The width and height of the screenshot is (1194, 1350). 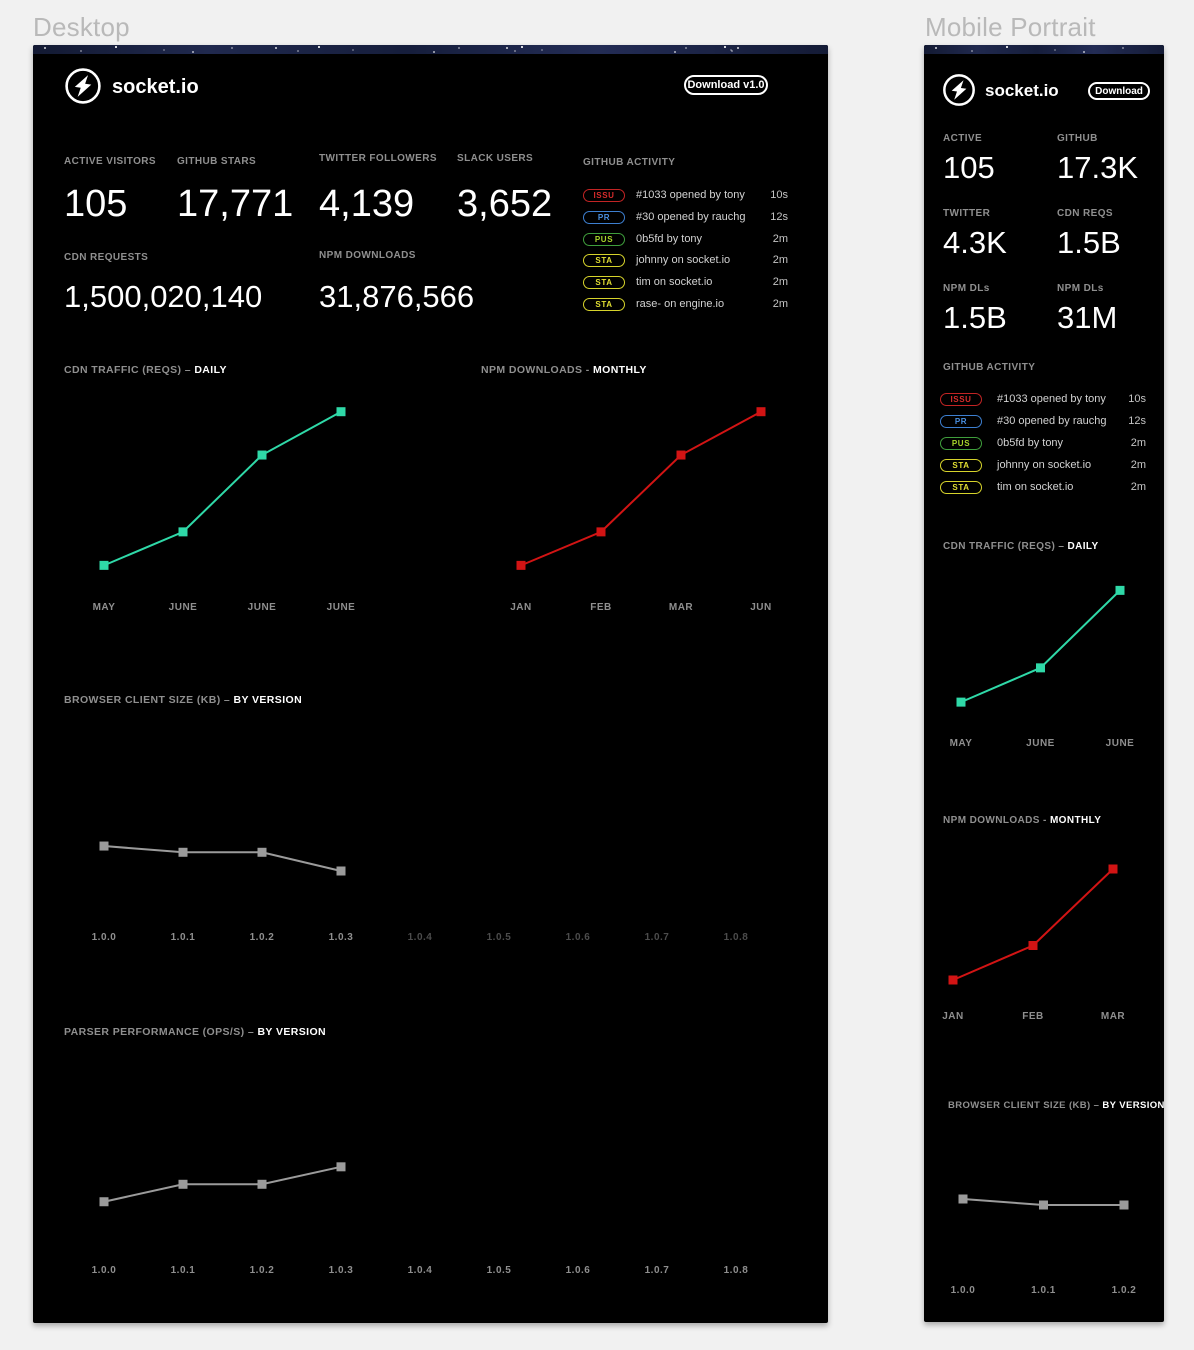 I want to click on activity-description: #1033 opened by tony, so click(x=1051, y=399).